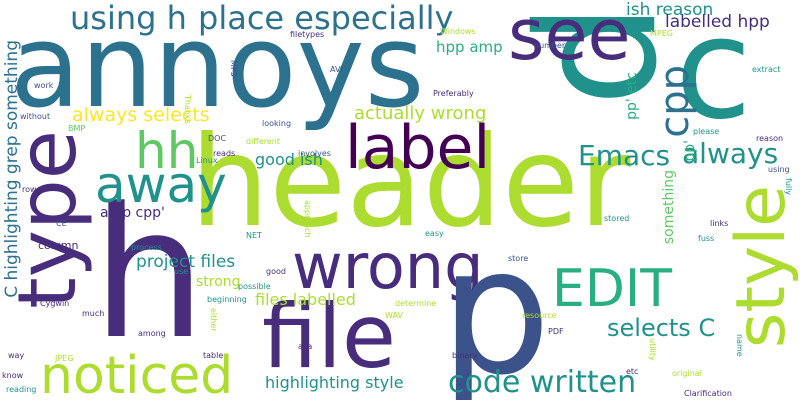 This screenshot has height=400, width=800. I want to click on word: beginning, so click(227, 299).